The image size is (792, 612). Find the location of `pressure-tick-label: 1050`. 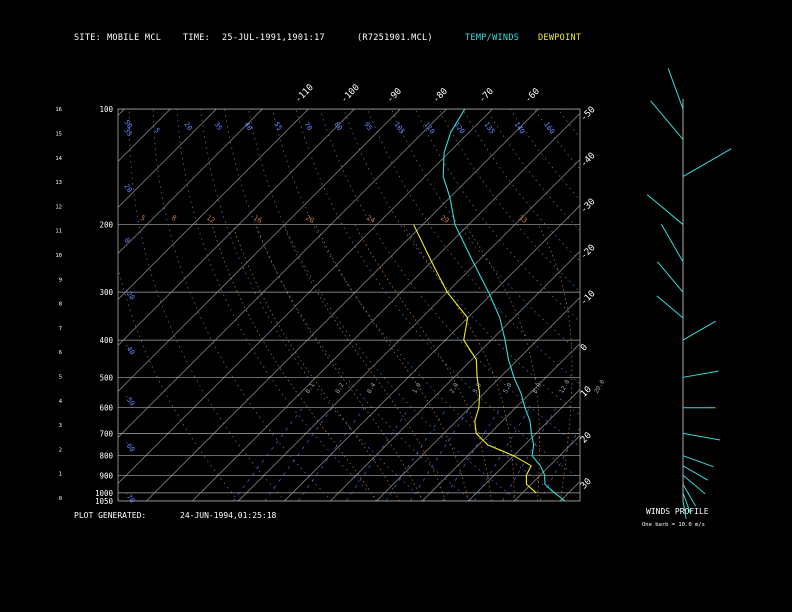

pressure-tick-label: 1050 is located at coordinates (104, 501).